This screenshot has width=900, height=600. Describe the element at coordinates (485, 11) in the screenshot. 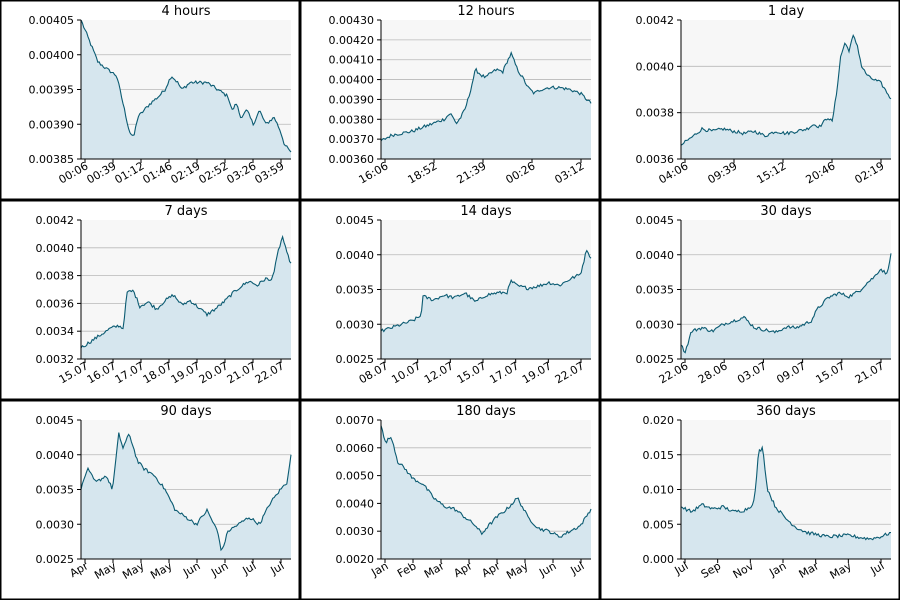

I see `chart-title: 12 hours` at that location.